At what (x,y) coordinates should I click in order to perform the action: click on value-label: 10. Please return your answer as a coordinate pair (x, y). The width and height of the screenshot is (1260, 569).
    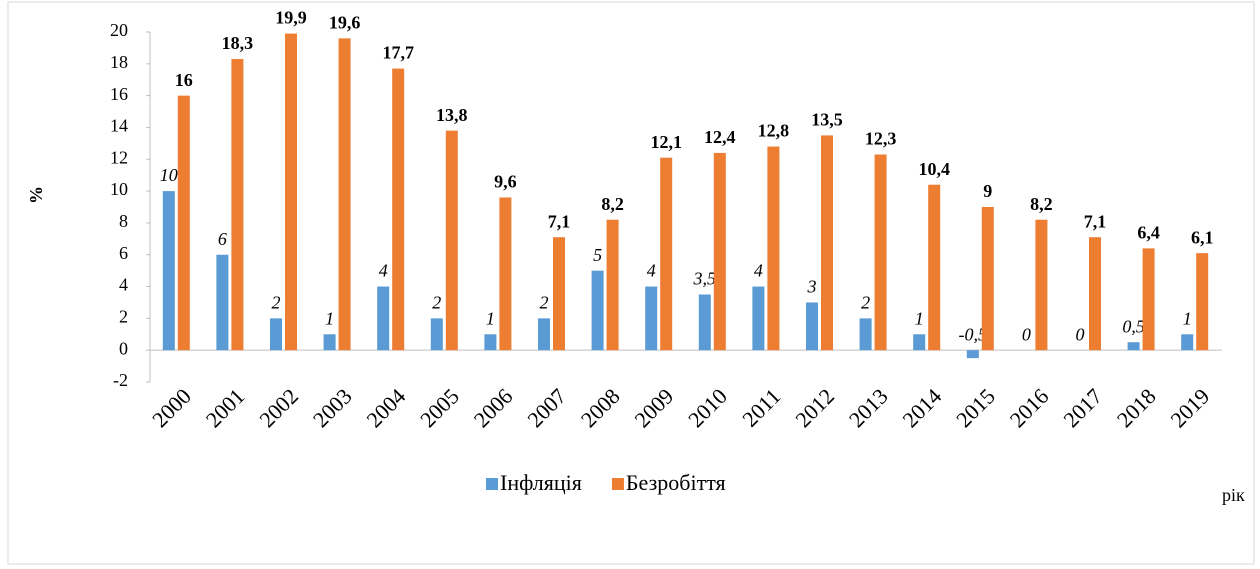
    Looking at the image, I should click on (169, 175).